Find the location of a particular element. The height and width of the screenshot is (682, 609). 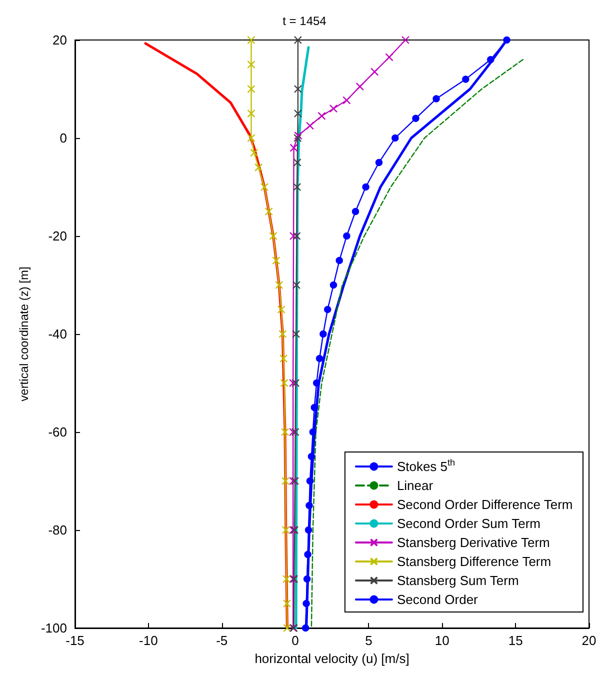

x-tick-label: 20 is located at coordinates (589, 640).